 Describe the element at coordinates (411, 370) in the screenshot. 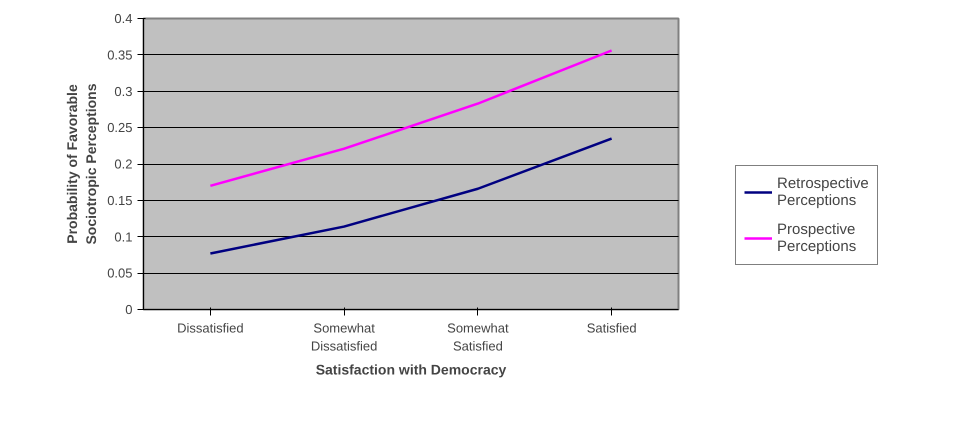

I see `x-axis-title: Satisfaction with Democracy` at that location.